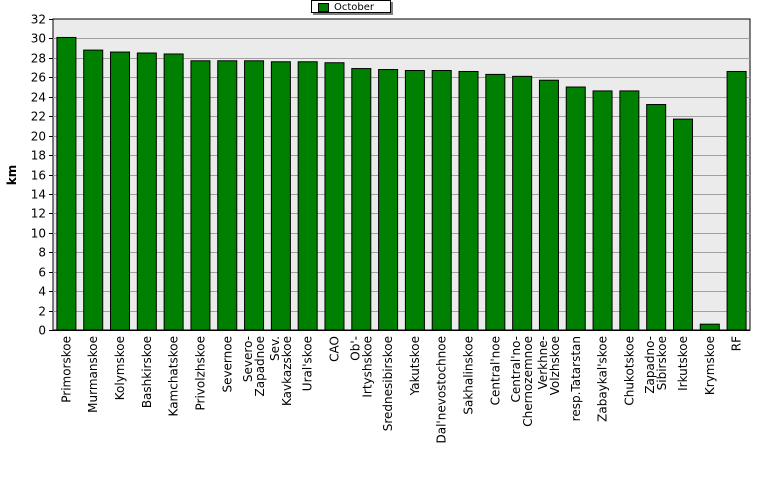  What do you see at coordinates (42, 253) in the screenshot?
I see `y-tick-label: 8` at bounding box center [42, 253].